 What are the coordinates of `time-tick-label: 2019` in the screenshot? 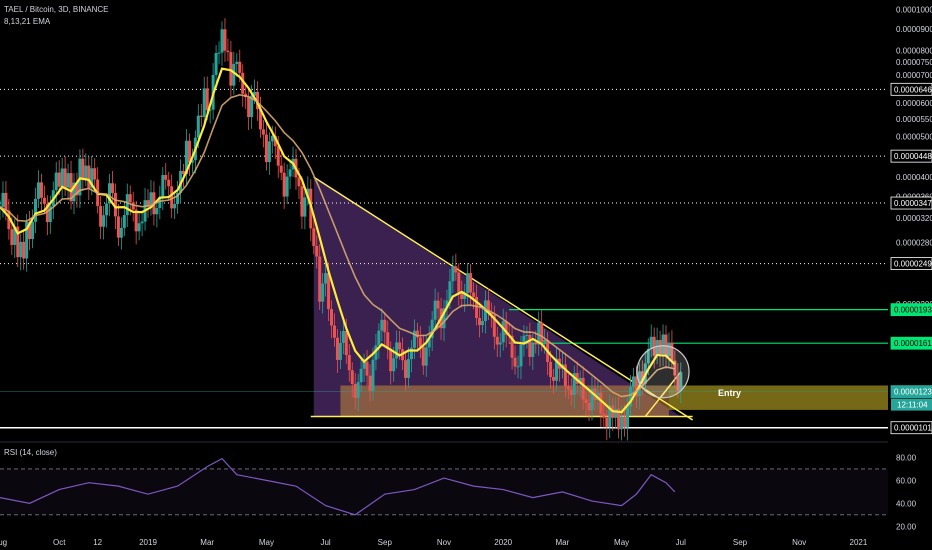 It's located at (148, 542).